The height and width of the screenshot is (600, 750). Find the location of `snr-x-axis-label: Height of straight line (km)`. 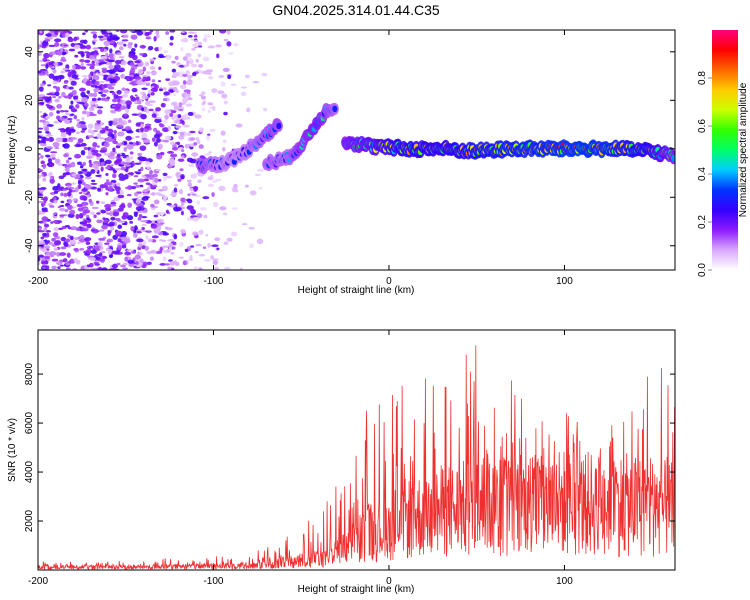

snr-x-axis-label: Height of straight line (km) is located at coordinates (356, 589).